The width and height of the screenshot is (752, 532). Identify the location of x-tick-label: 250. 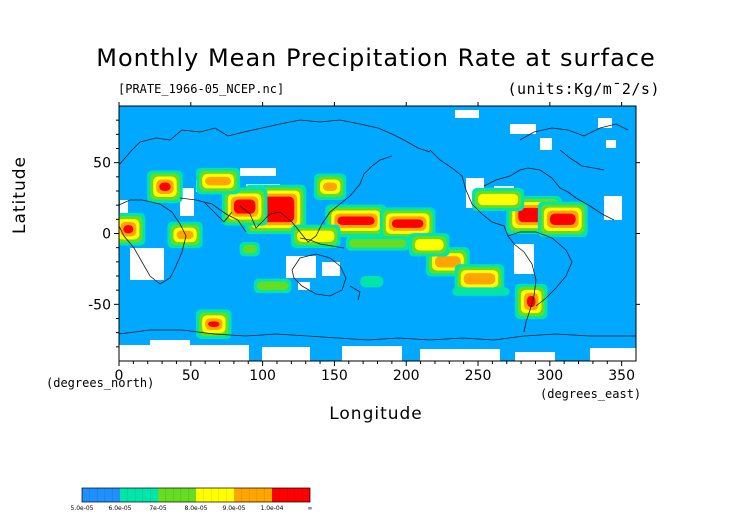
(478, 376).